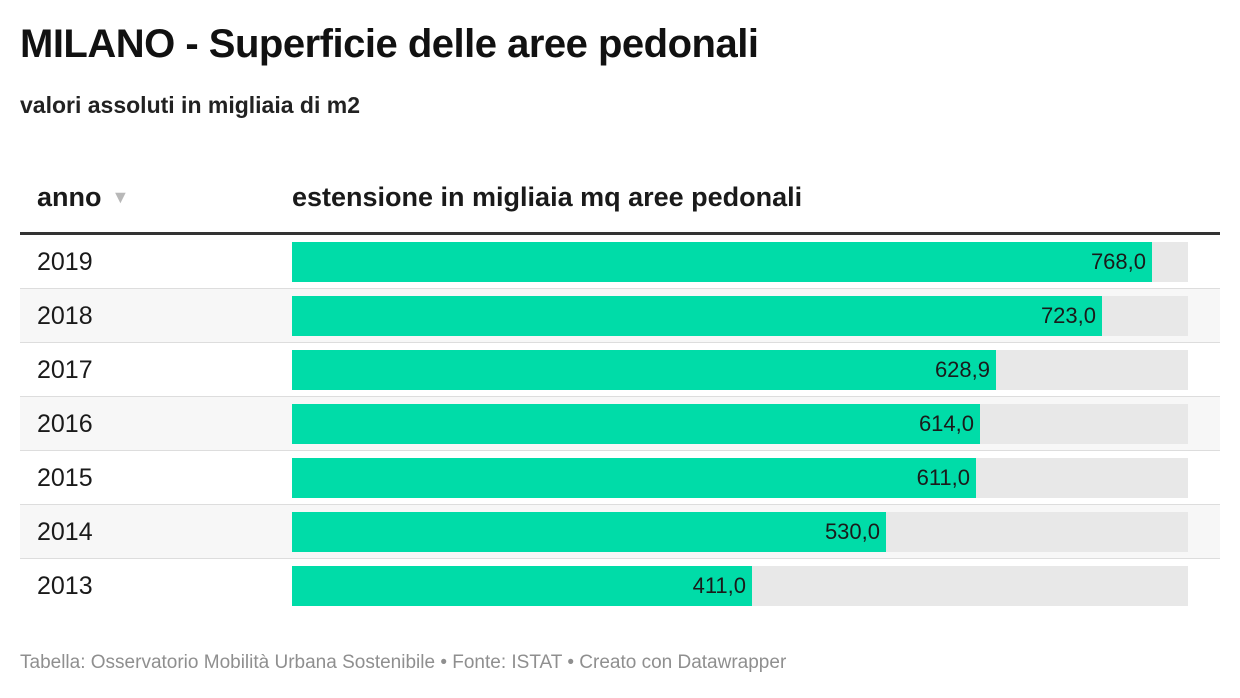 This screenshot has height=698, width=1240. What do you see at coordinates (190, 105) in the screenshot?
I see `chart-subtitle: valori assoluti in migliaia di m2` at bounding box center [190, 105].